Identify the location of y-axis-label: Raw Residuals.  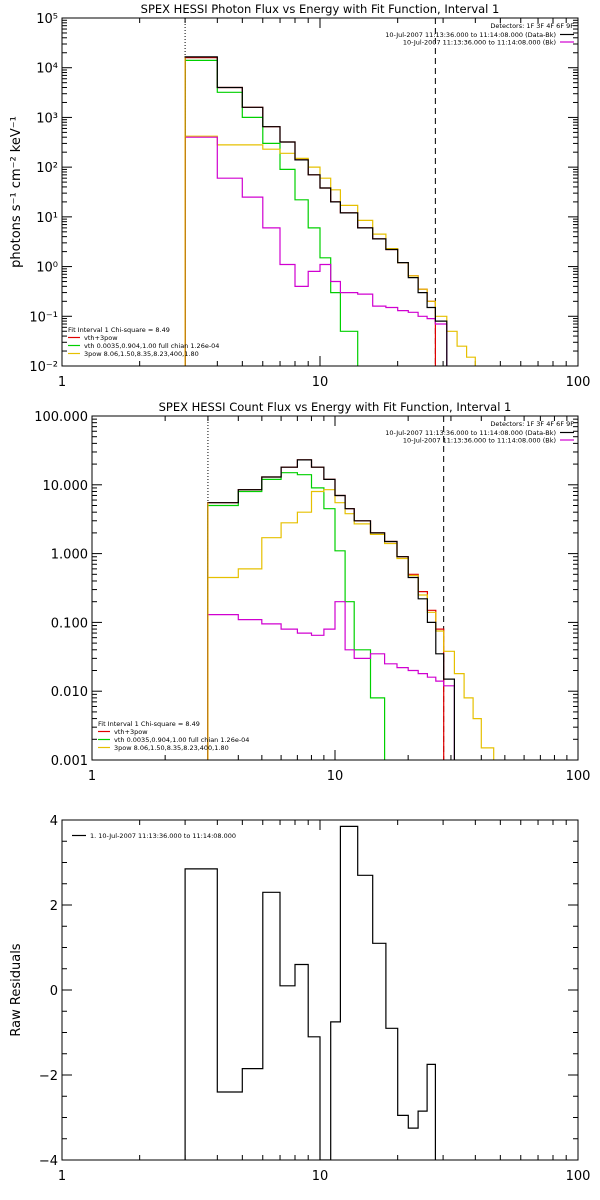
(16, 989).